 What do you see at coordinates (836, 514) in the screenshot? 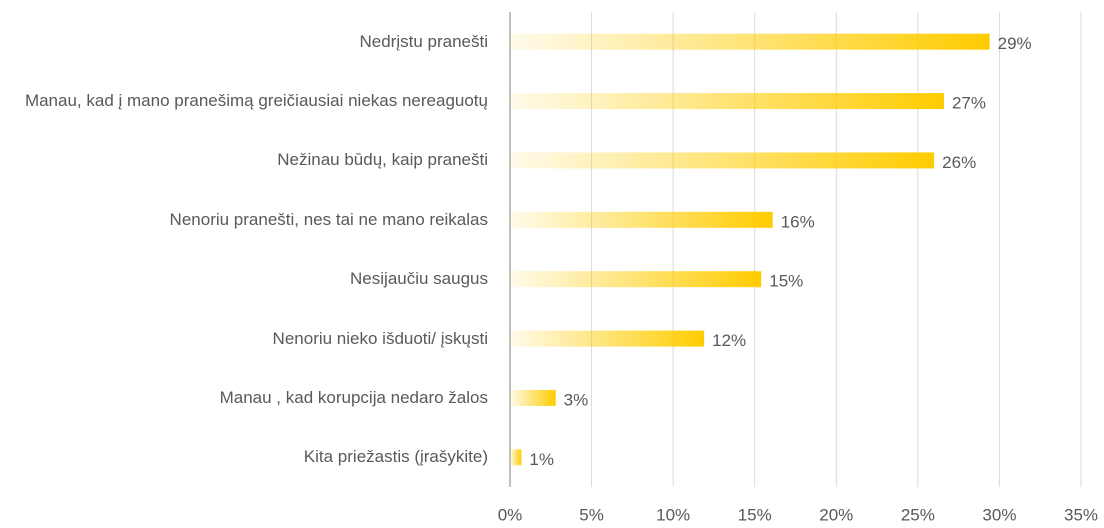
I see `x-tick-label: 20%` at bounding box center [836, 514].